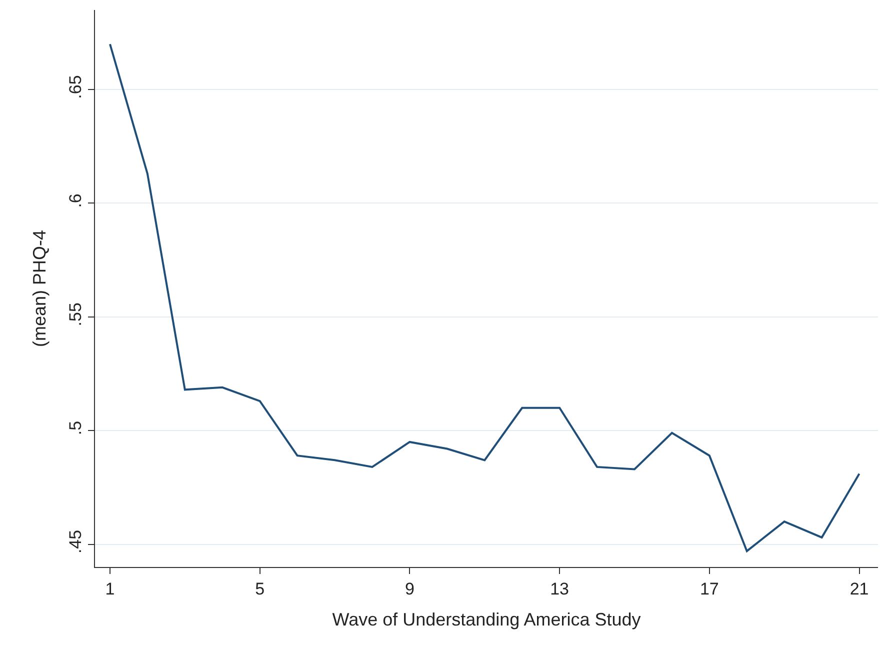 This screenshot has width=892, height=647. I want to click on y-tick-label: .55, so click(76, 314).